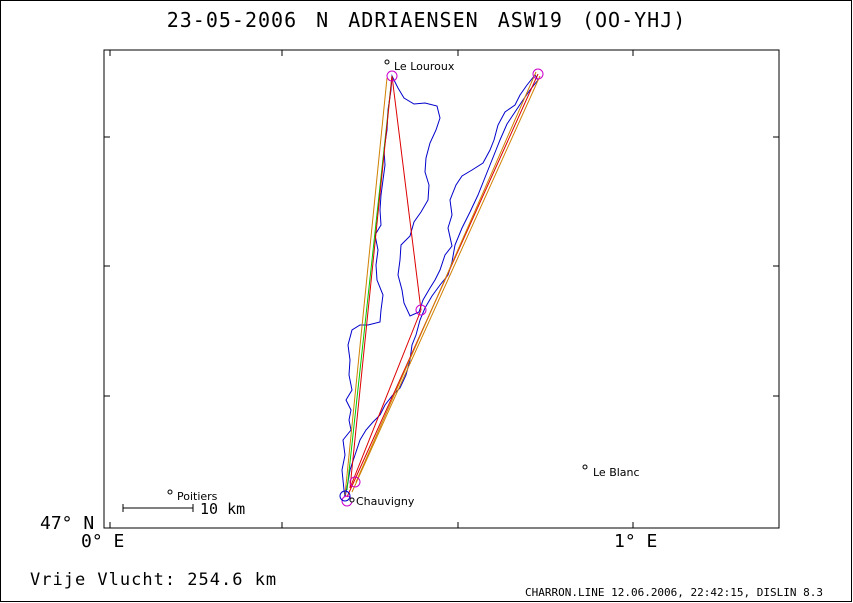 The width and height of the screenshot is (853, 603). I want to click on place-label-le-blanc: Le Blanc, so click(616, 472).